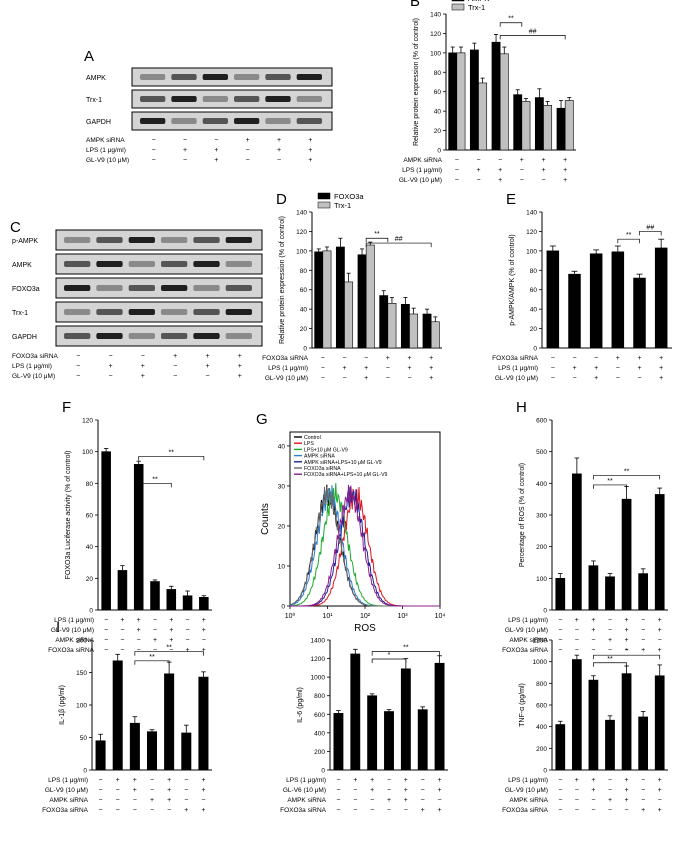 This screenshot has height=841, width=680. Describe the element at coordinates (81, 673) in the screenshot. I see `y-tick-label: 150` at that location.